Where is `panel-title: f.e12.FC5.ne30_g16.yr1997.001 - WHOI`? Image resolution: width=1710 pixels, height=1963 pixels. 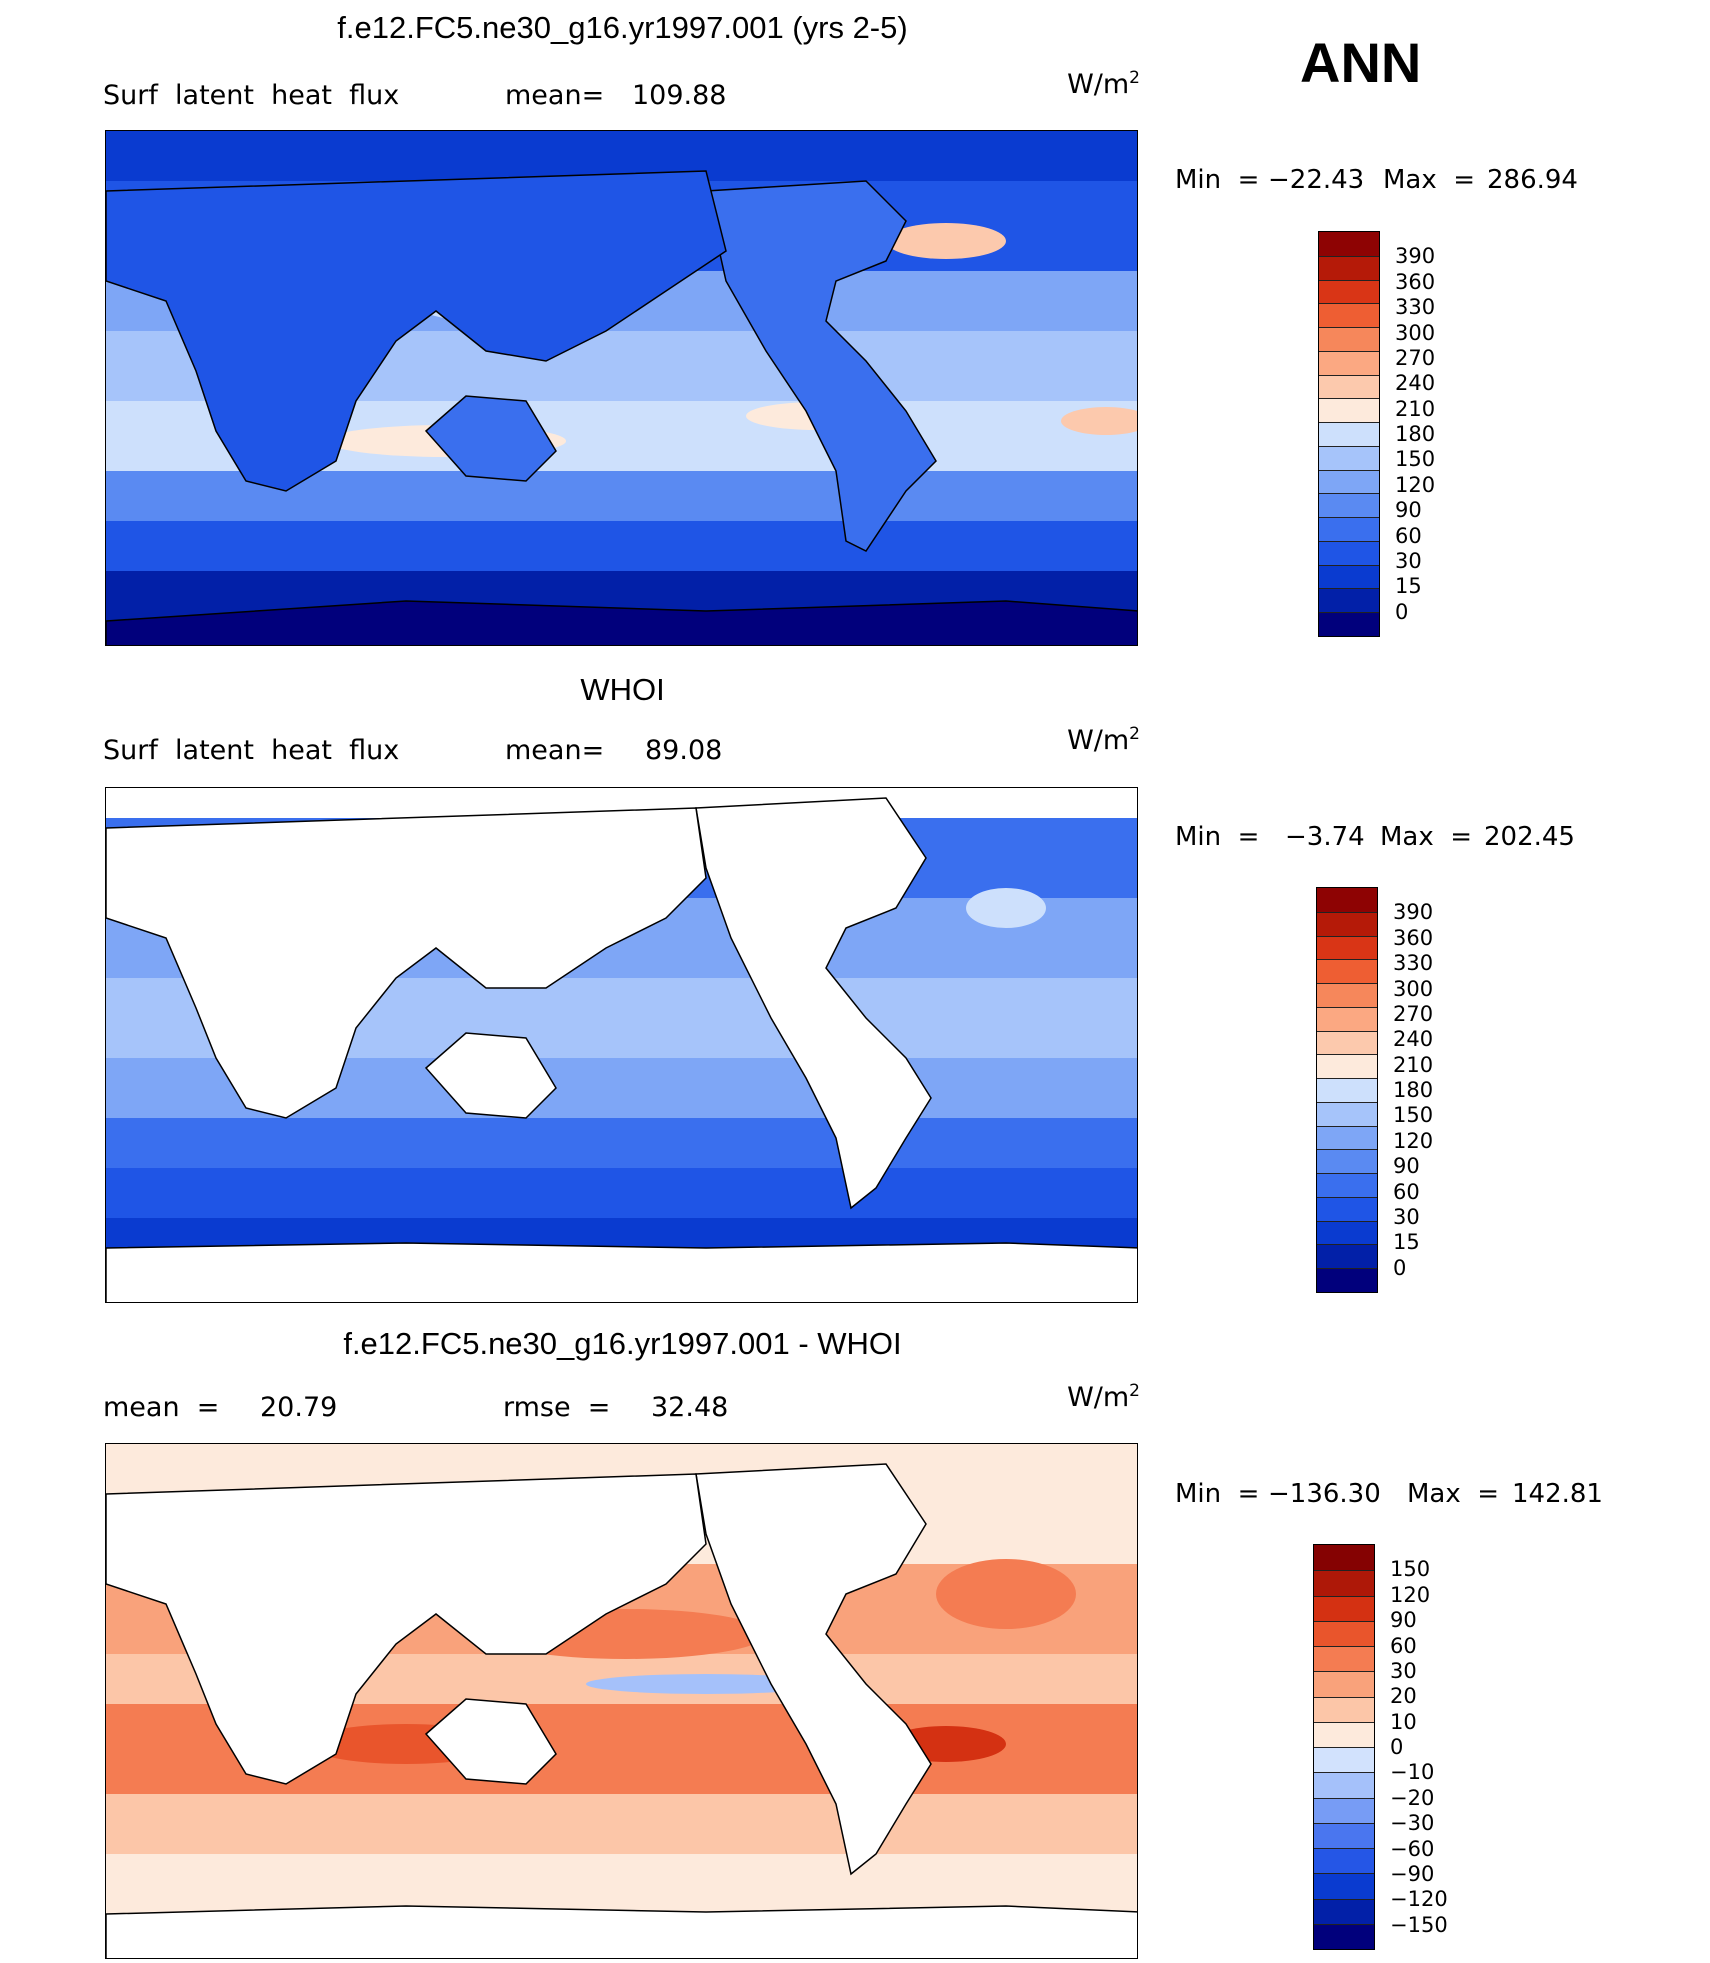 panel-title: f.e12.FC5.ne30_g16.yr1997.001 - WHOI is located at coordinates (622, 1343).